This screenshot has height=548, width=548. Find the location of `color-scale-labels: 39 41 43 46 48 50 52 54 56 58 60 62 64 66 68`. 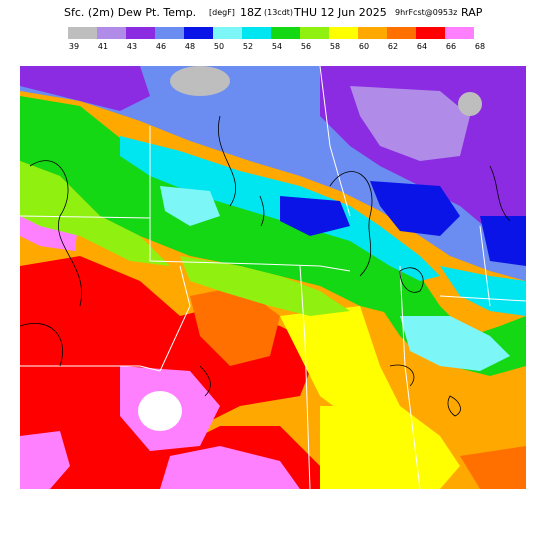

color-scale-labels: 39 41 43 46 48 50 52 54 56 58 60 62 64 66 68 is located at coordinates (274, 48).